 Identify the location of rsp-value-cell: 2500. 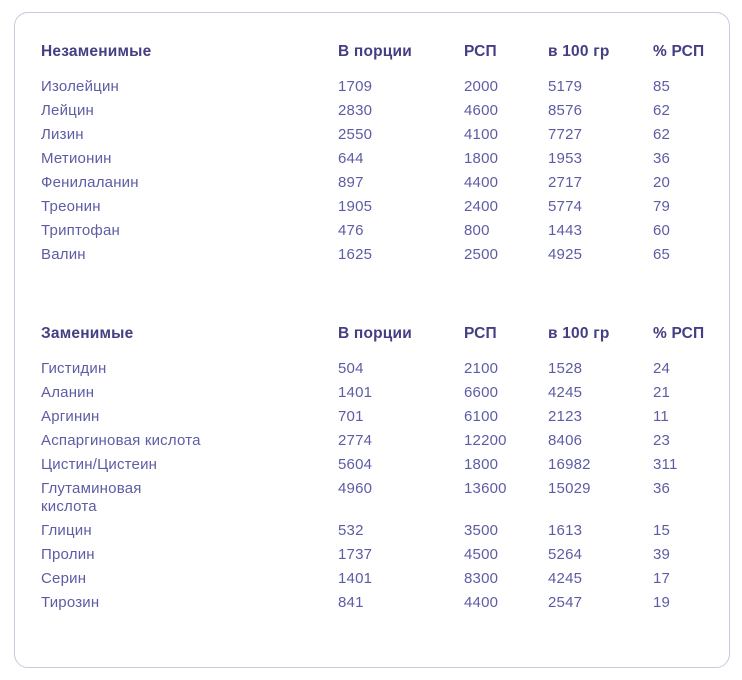
(481, 254).